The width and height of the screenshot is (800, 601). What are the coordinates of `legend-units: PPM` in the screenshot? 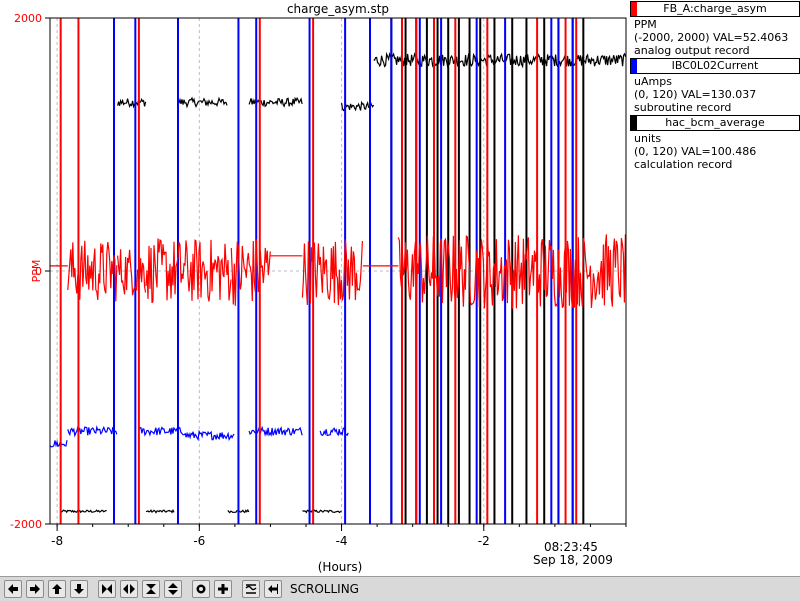 It's located at (645, 24).